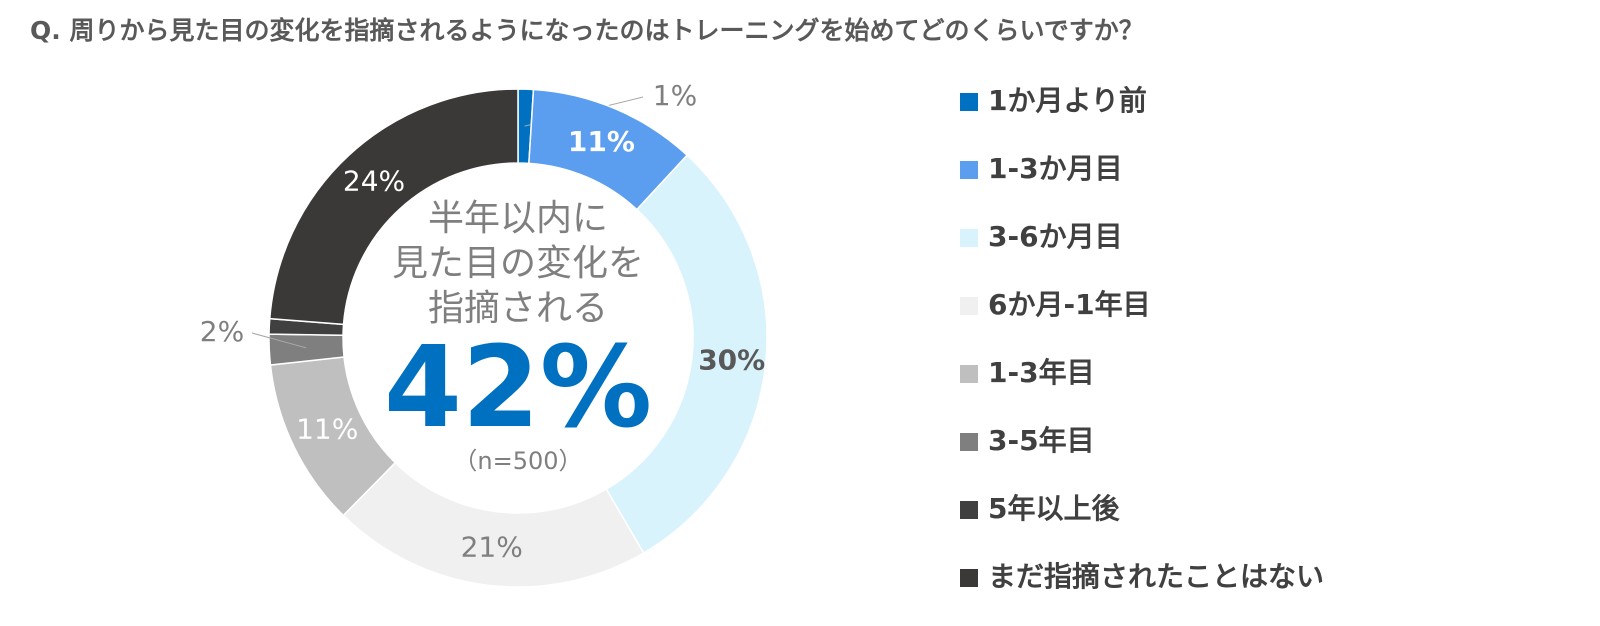 This screenshot has width=1600, height=626. Describe the element at coordinates (1055, 168) in the screenshot. I see `legend-label: 1-3か月目` at that location.